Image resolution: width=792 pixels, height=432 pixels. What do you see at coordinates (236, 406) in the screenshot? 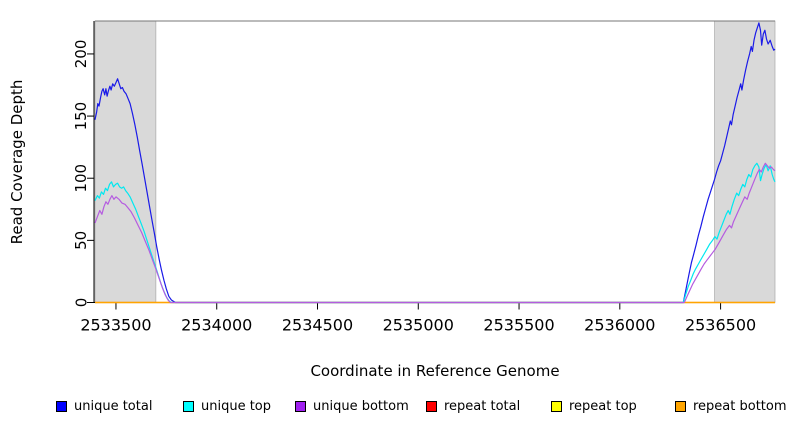
I see `legend-label: unique top` at bounding box center [236, 406].